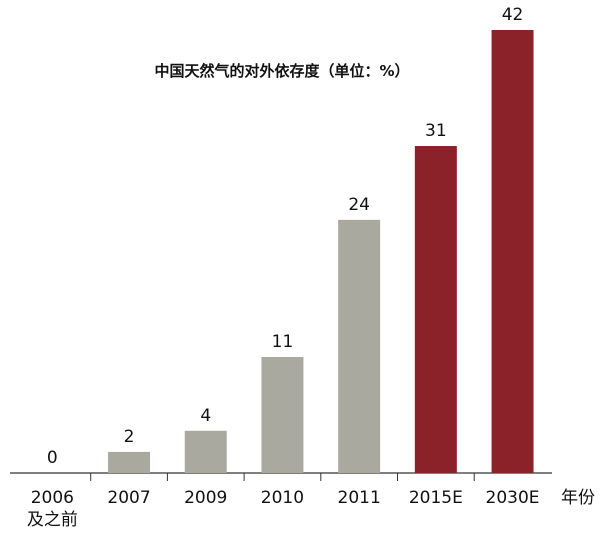  What do you see at coordinates (512, 498) in the screenshot?
I see `x-tick-label: 2030E` at bounding box center [512, 498].